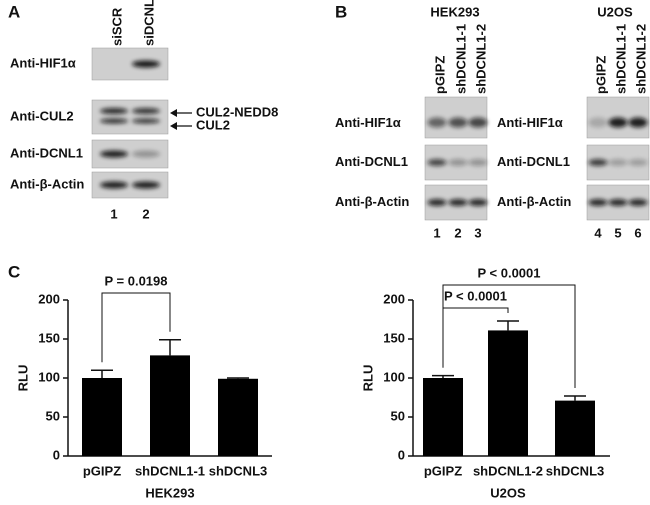 Image resolution: width=650 pixels, height=505 pixels. What do you see at coordinates (508, 492) in the screenshot?
I see `x-axis-label: U2OS` at bounding box center [508, 492].